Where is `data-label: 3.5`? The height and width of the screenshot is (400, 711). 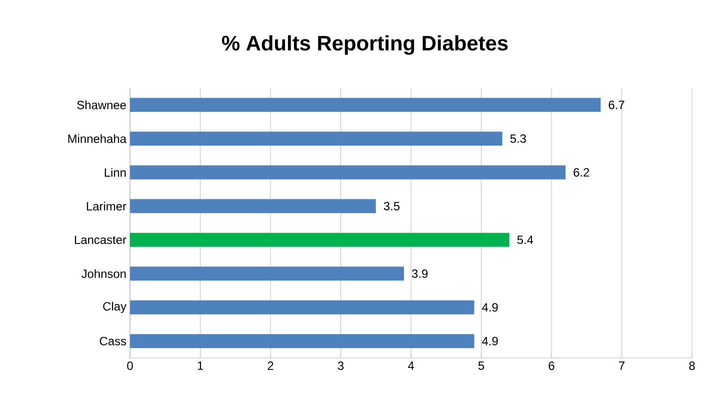 data-label: 3.5 is located at coordinates (392, 206).